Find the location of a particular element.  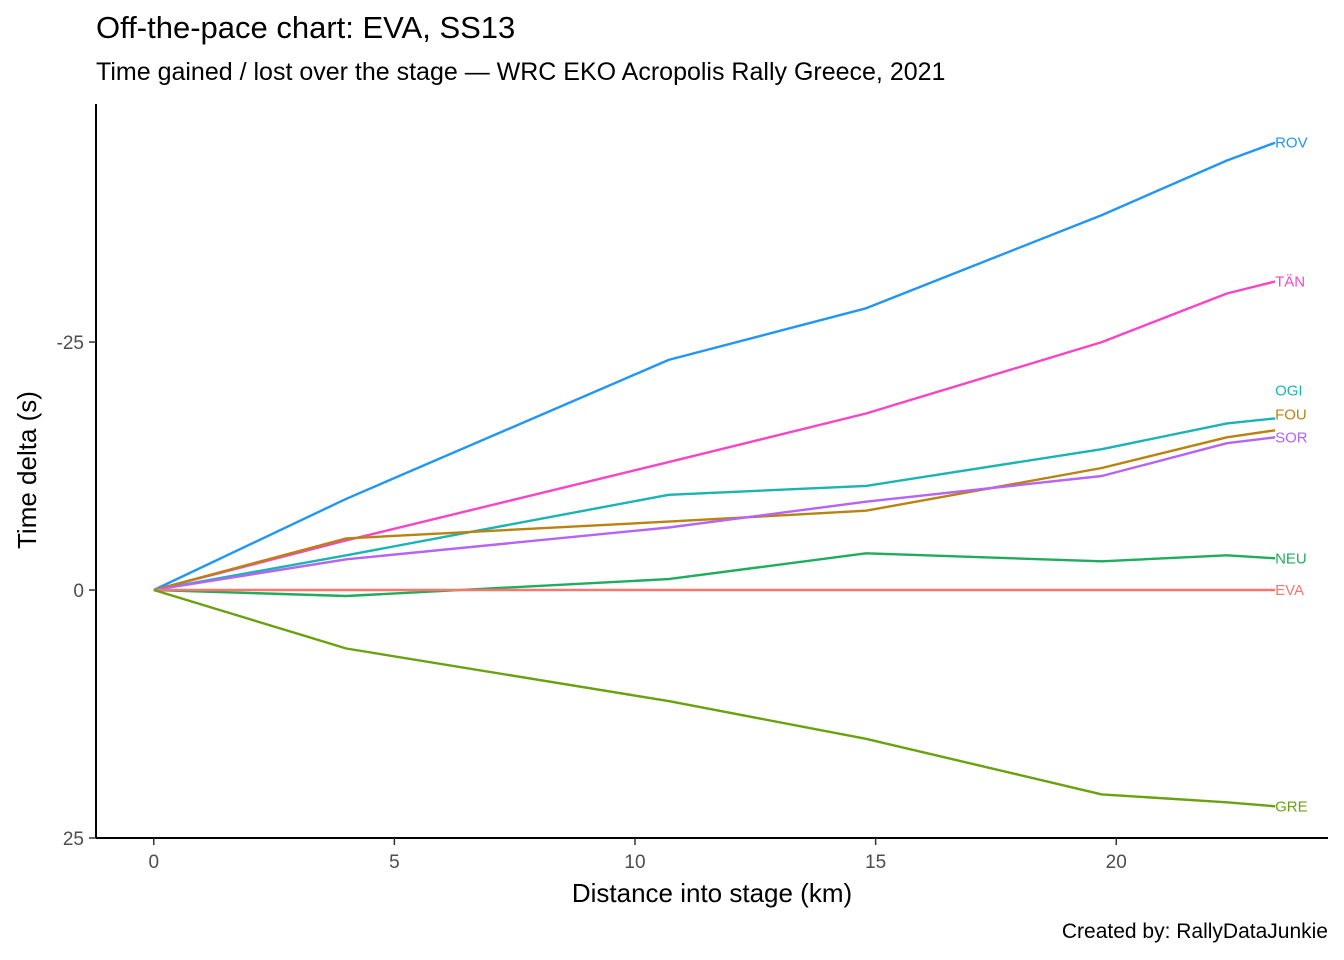

x-tick-label: 5 is located at coordinates (394, 862).